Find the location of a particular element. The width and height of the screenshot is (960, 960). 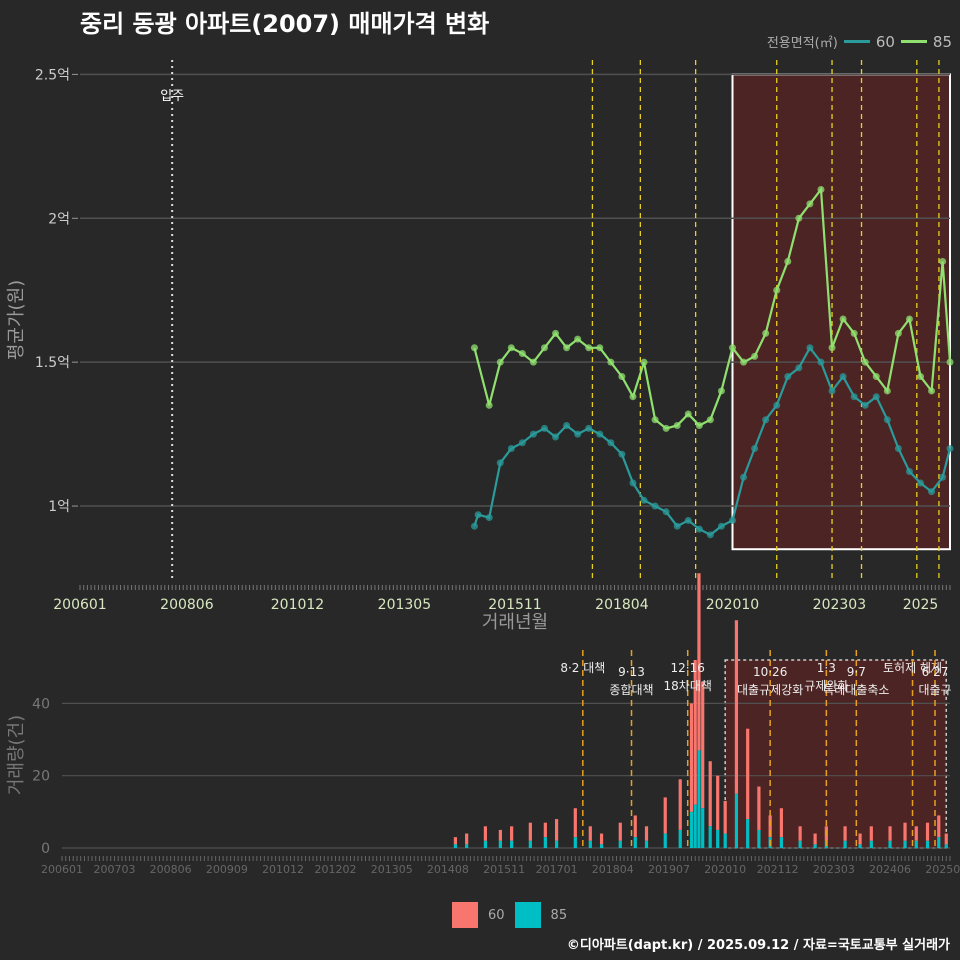

policy-label: 9·13 is located at coordinates (631, 672).